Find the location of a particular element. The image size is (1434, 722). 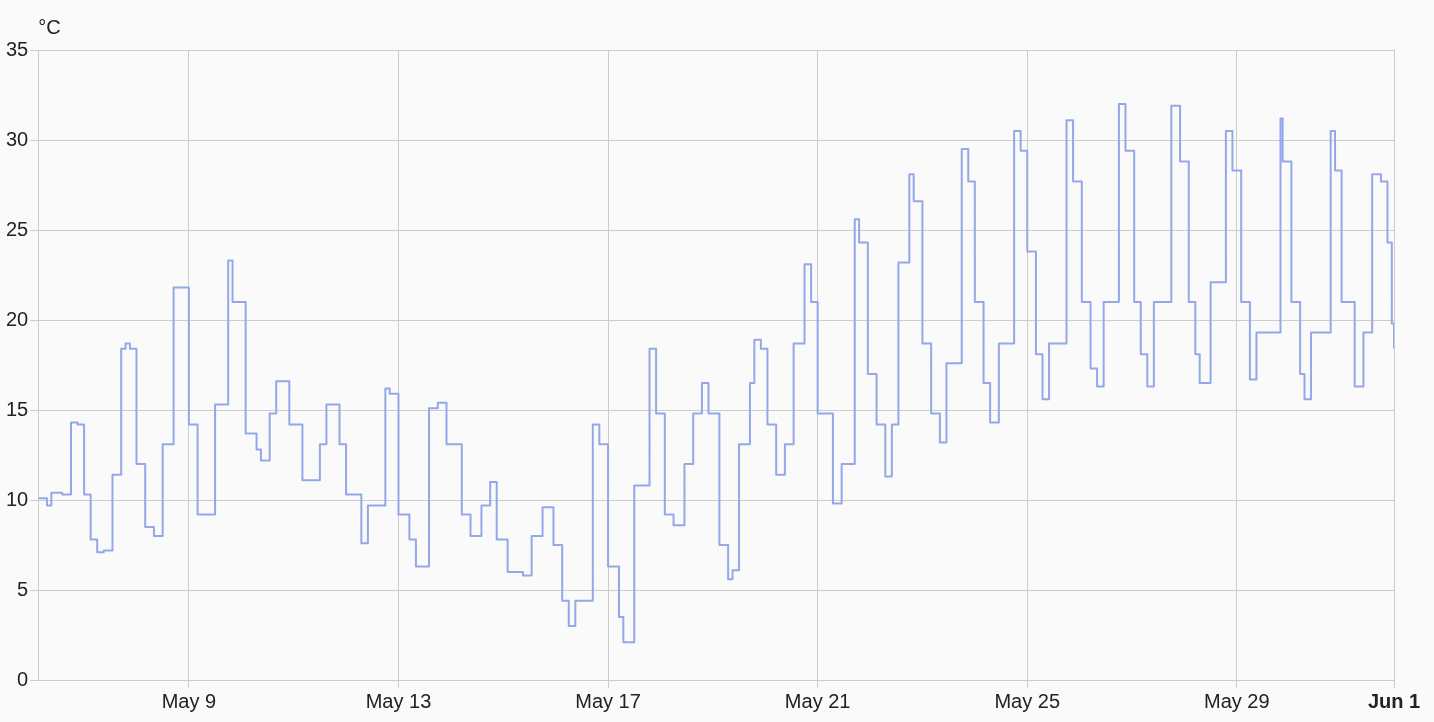

x-tick-label: May 25 is located at coordinates (1027, 700).